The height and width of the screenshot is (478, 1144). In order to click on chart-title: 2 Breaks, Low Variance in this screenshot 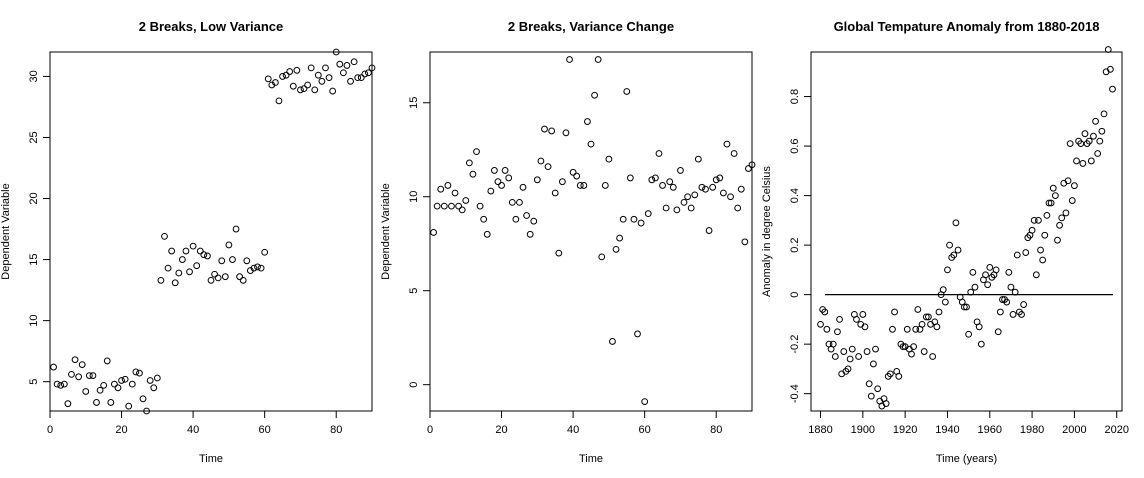, I will do `click(211, 26)`.